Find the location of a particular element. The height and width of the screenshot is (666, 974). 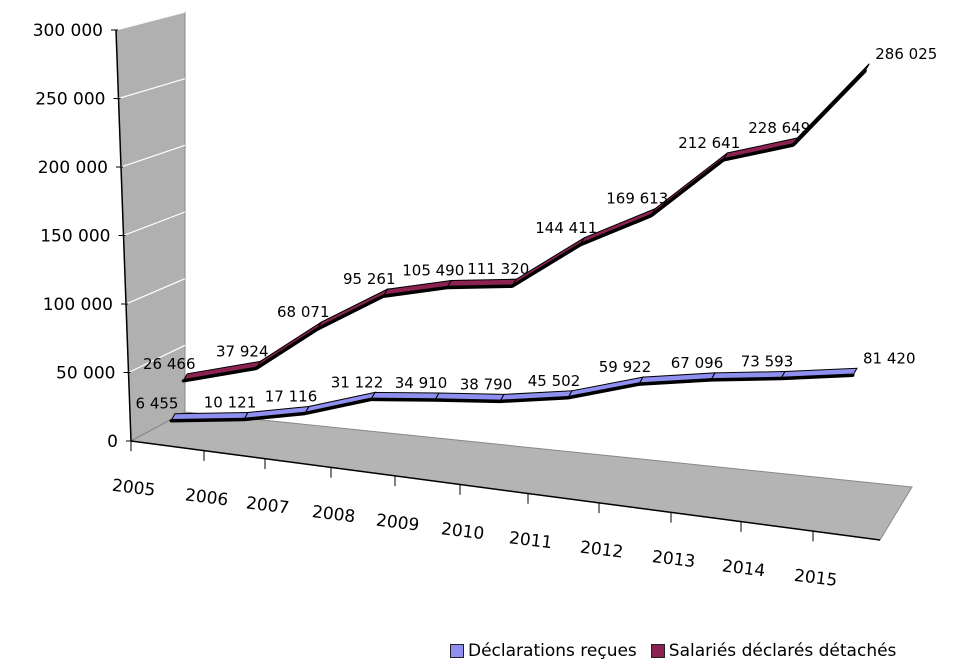

data-label: 10 121 is located at coordinates (230, 402).